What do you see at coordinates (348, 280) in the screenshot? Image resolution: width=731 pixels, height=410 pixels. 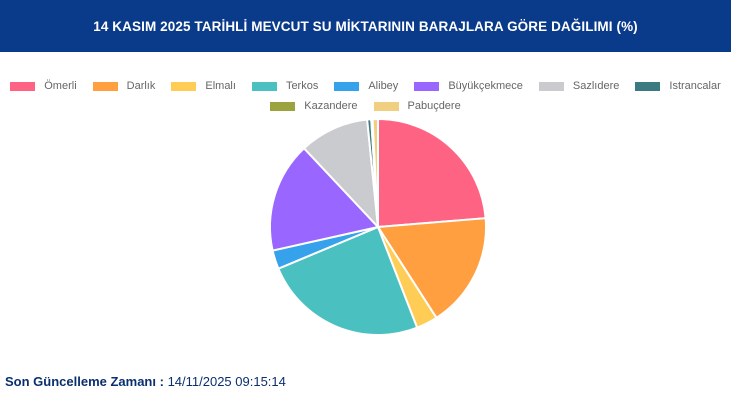 I see `pie-slice-terkos` at bounding box center [348, 280].